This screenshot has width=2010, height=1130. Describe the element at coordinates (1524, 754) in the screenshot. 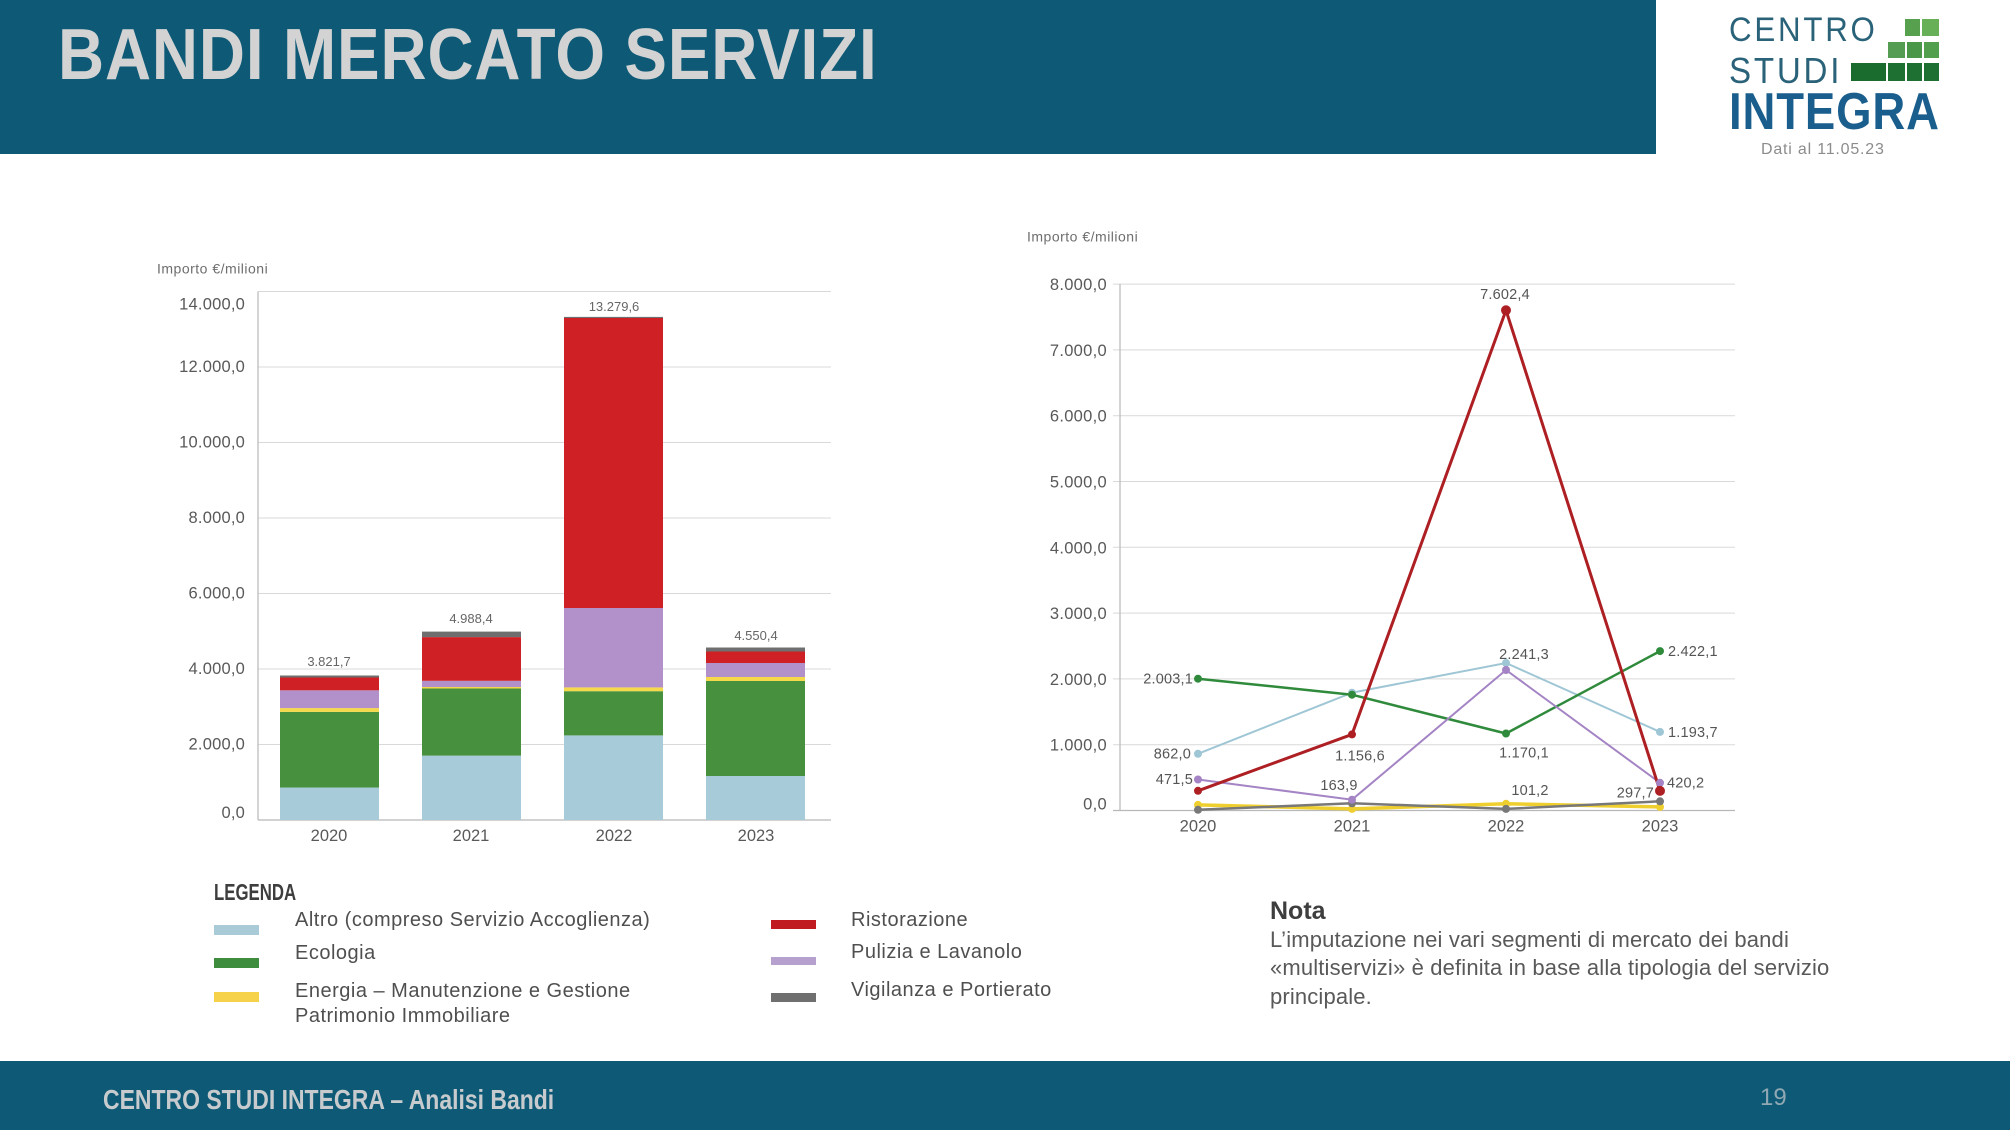

I see `svg-text: 1.170,1` at that location.